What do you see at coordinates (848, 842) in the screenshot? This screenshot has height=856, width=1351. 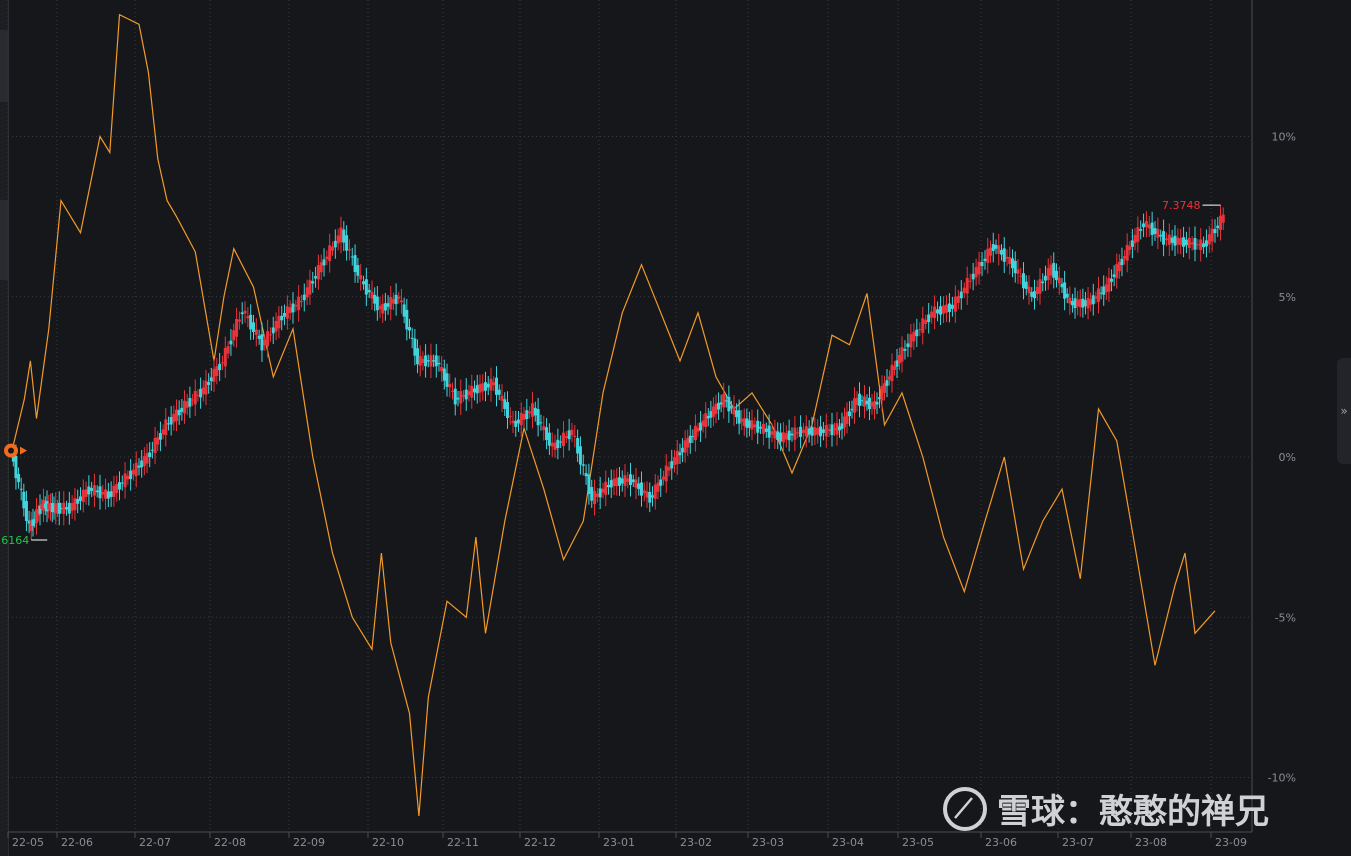 I see `x-tick-label: 23-04` at bounding box center [848, 842].